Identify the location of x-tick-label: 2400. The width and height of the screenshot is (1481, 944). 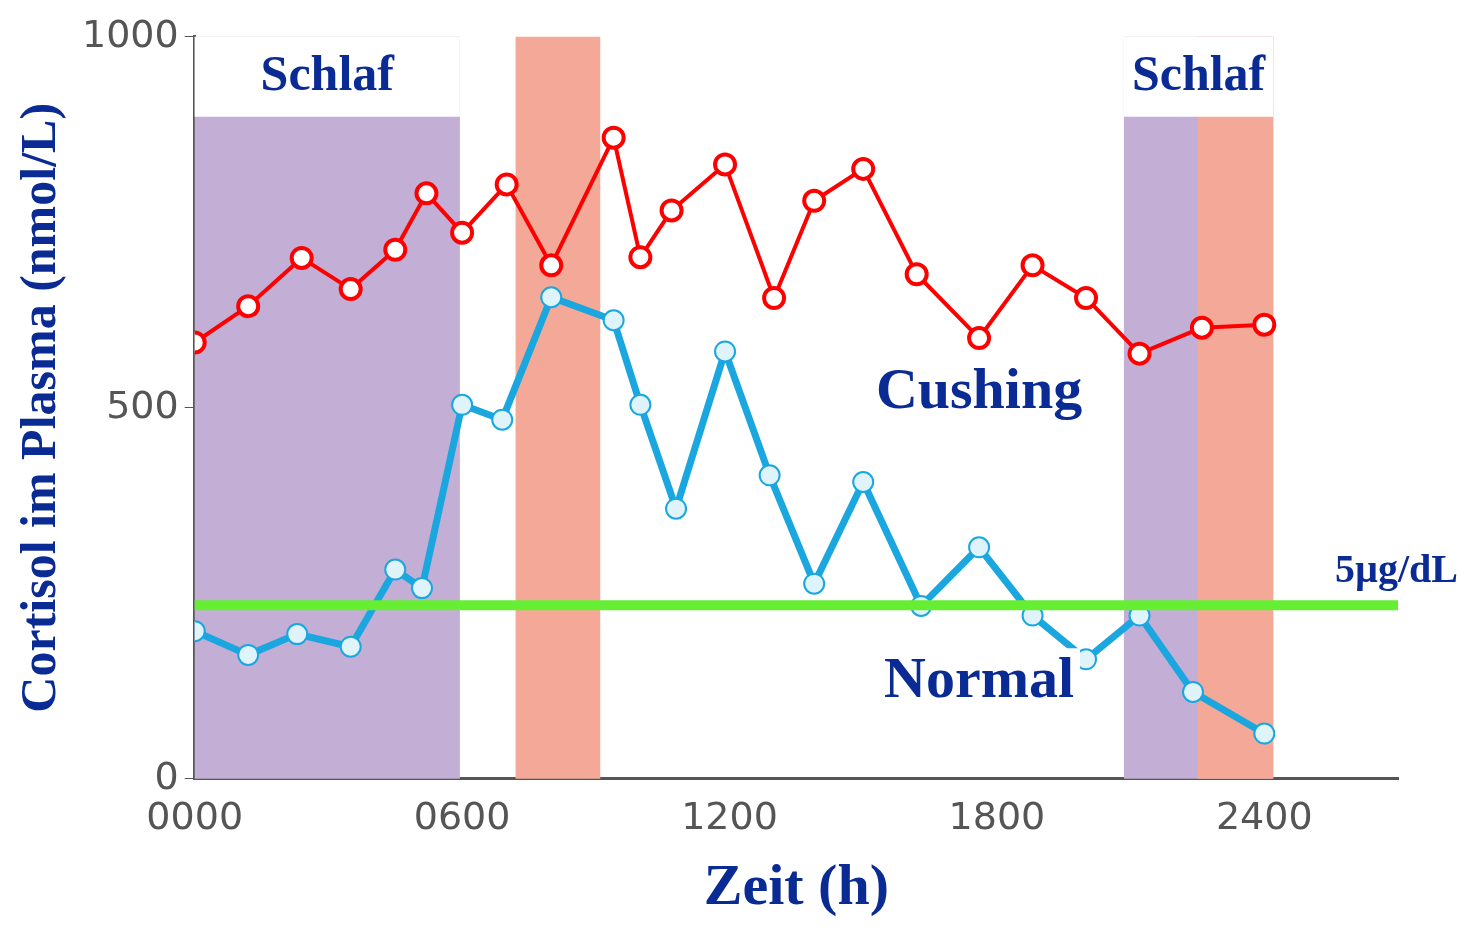
(1264, 816).